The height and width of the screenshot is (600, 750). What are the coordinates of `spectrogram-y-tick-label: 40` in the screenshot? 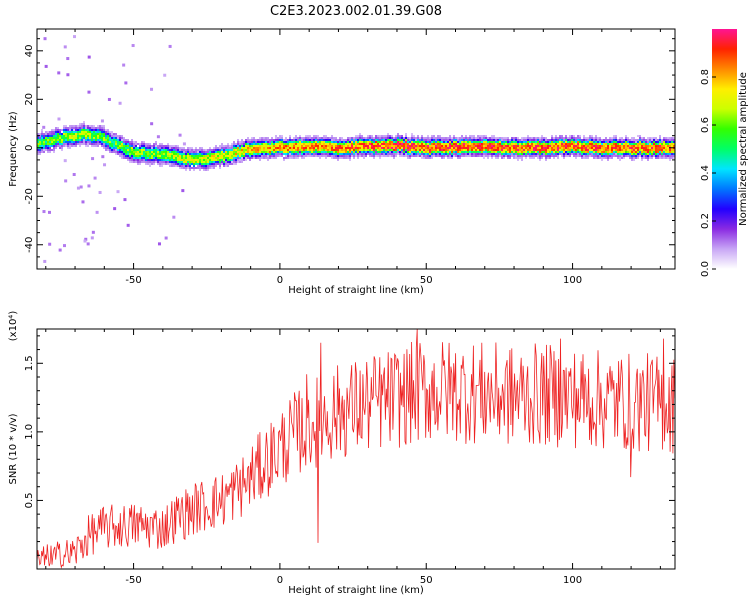 It's located at (29, 50).